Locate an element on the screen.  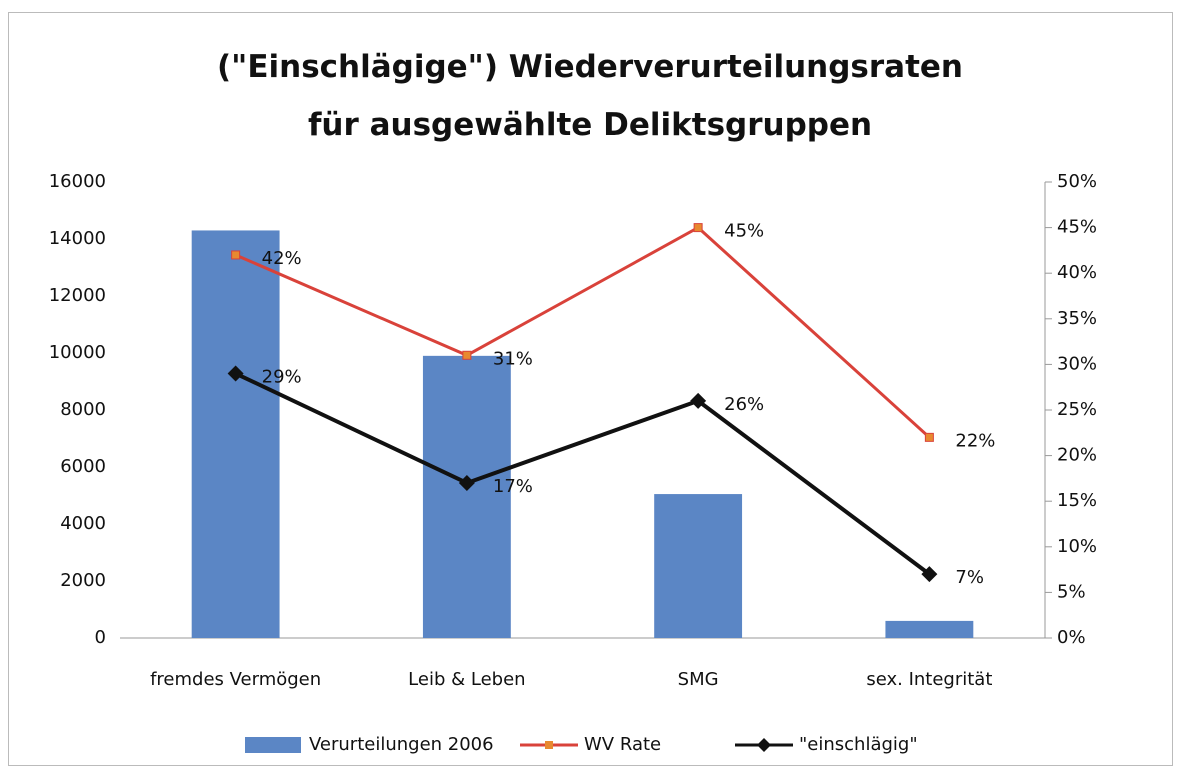
data-label: 22% is located at coordinates (975, 440).